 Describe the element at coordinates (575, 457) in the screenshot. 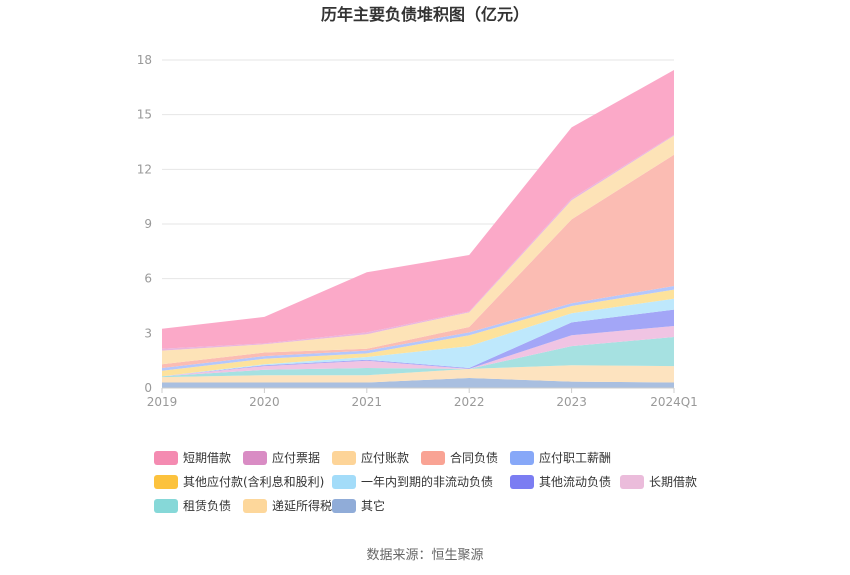

I see `legend-label: 应付职工薪酬` at that location.